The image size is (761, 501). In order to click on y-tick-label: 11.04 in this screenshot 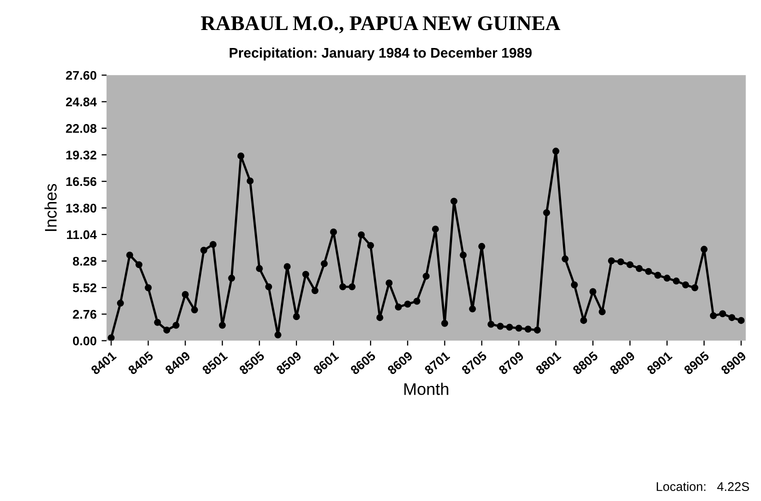, I will do `click(82, 235)`.